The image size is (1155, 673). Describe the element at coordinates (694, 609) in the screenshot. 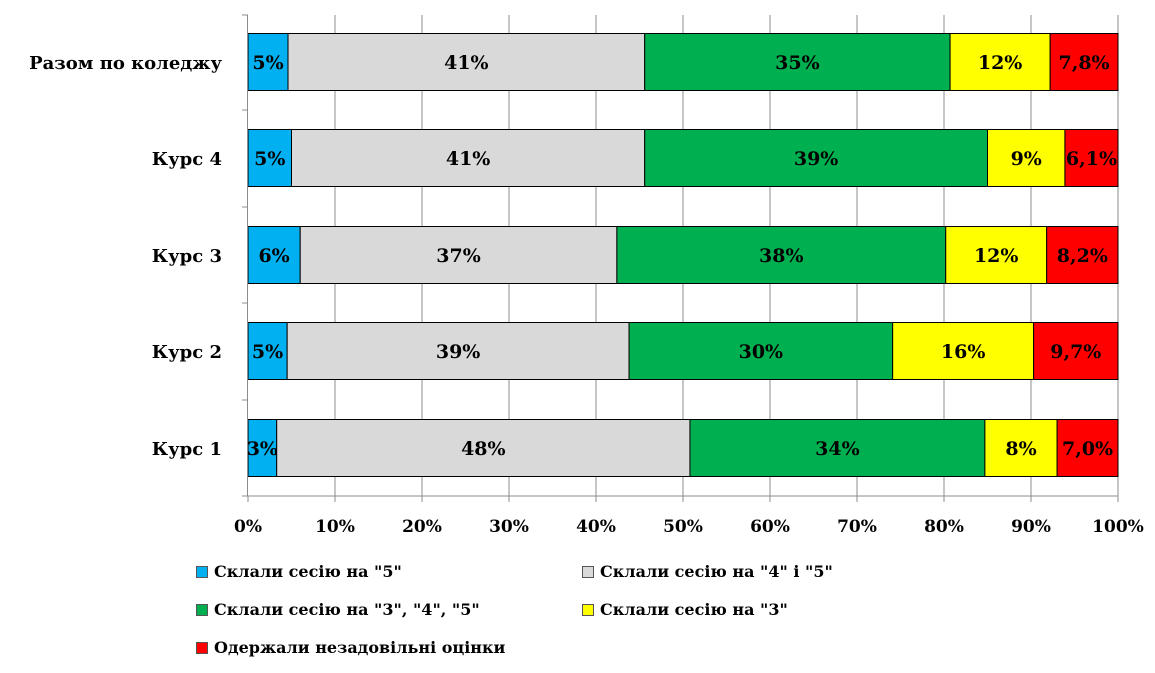

I see `legend-label: Склали сесію на "3"` at that location.